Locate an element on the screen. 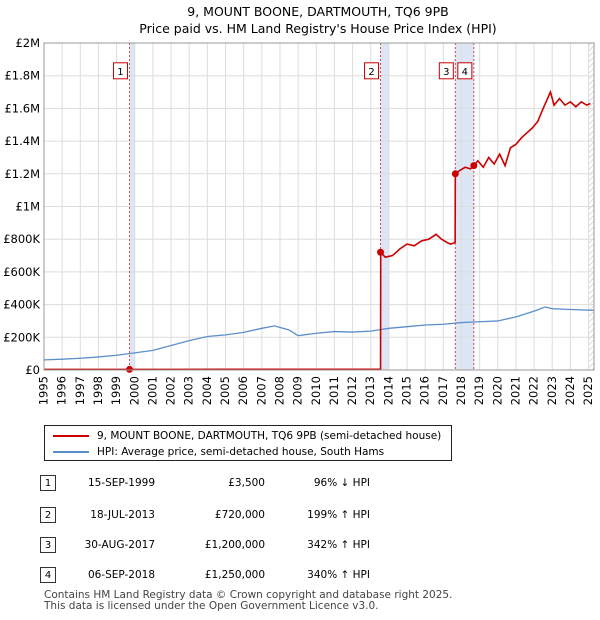 The width and height of the screenshot is (600, 620). x-tick-label: 2004 is located at coordinates (207, 390).